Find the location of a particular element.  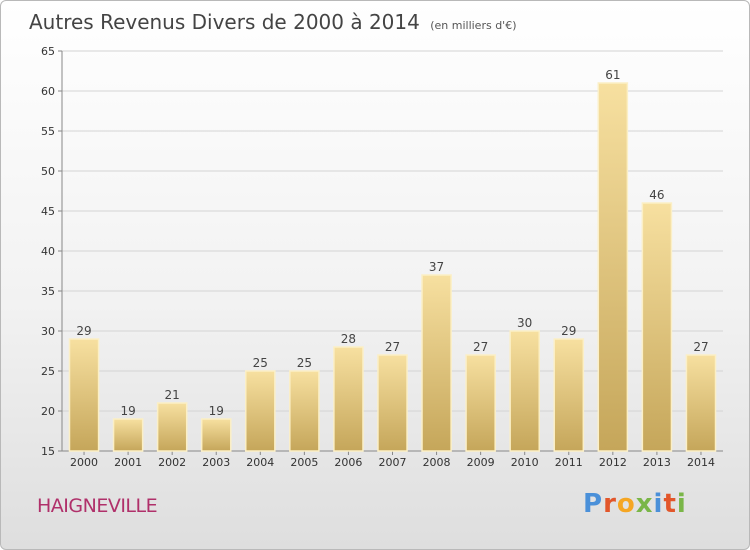

bar-value-label: 28 is located at coordinates (348, 339).